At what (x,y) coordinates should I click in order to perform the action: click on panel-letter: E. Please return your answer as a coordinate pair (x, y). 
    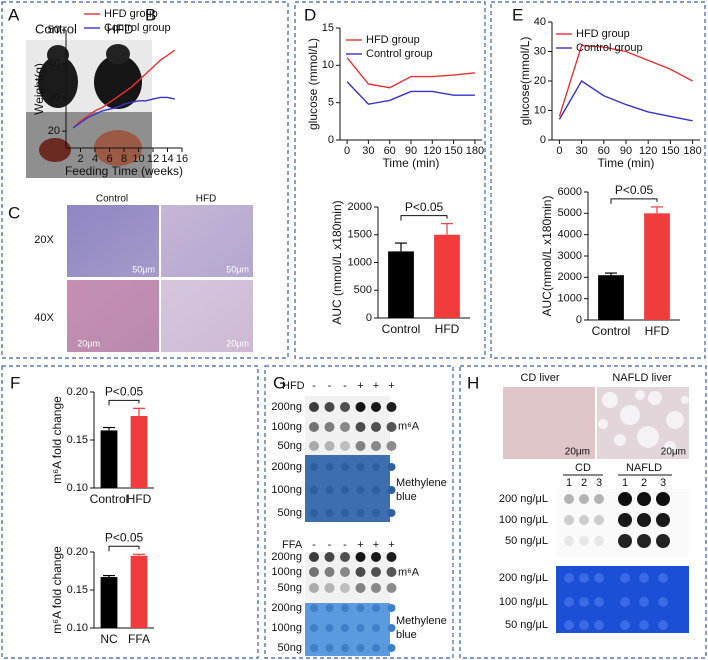
    Looking at the image, I should click on (517, 14).